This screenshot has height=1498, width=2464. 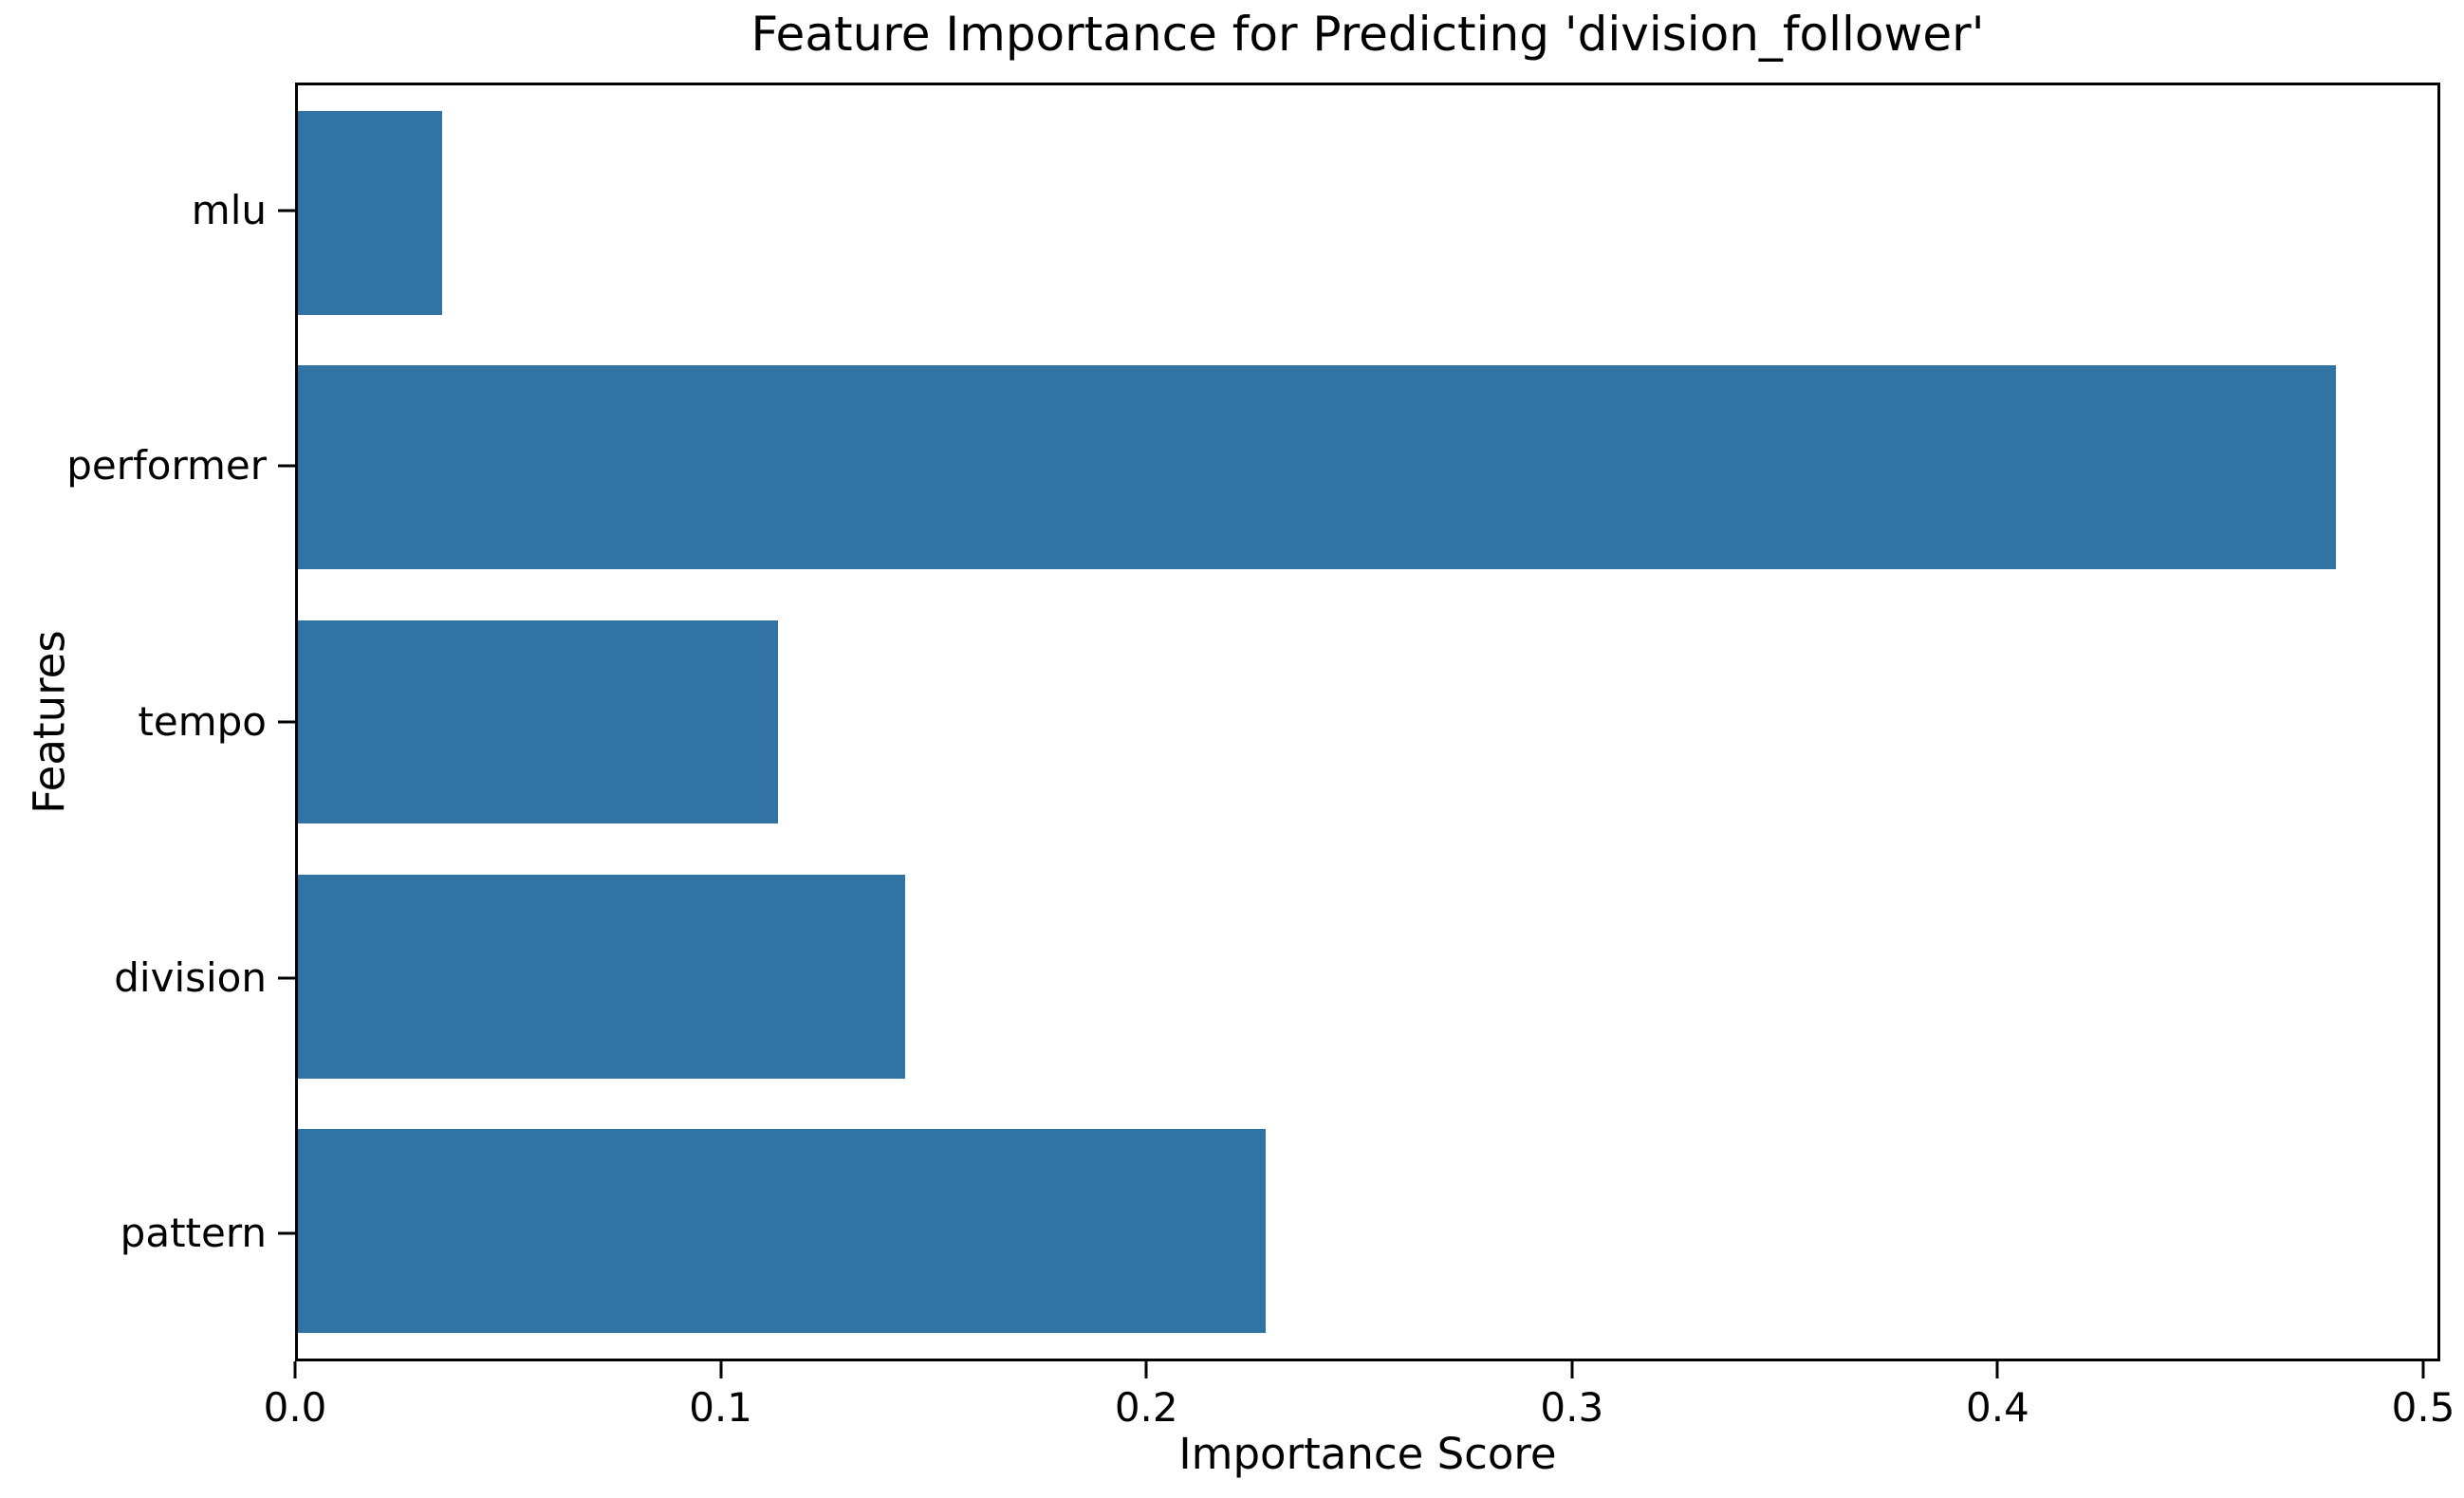 I want to click on y-tick-label-division: division, so click(x=190, y=977).